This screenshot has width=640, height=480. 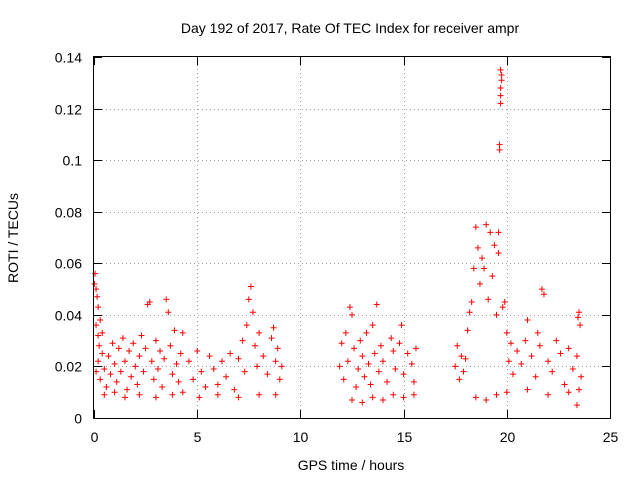 I want to click on x-tick-label: 0, so click(x=95, y=437).